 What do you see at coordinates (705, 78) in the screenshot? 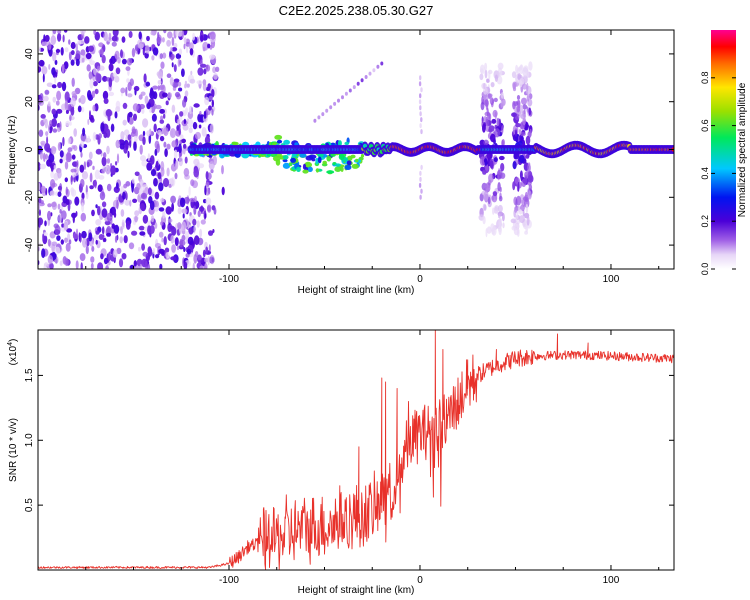
I see `colorbar-tick-label: 0.8` at bounding box center [705, 78].